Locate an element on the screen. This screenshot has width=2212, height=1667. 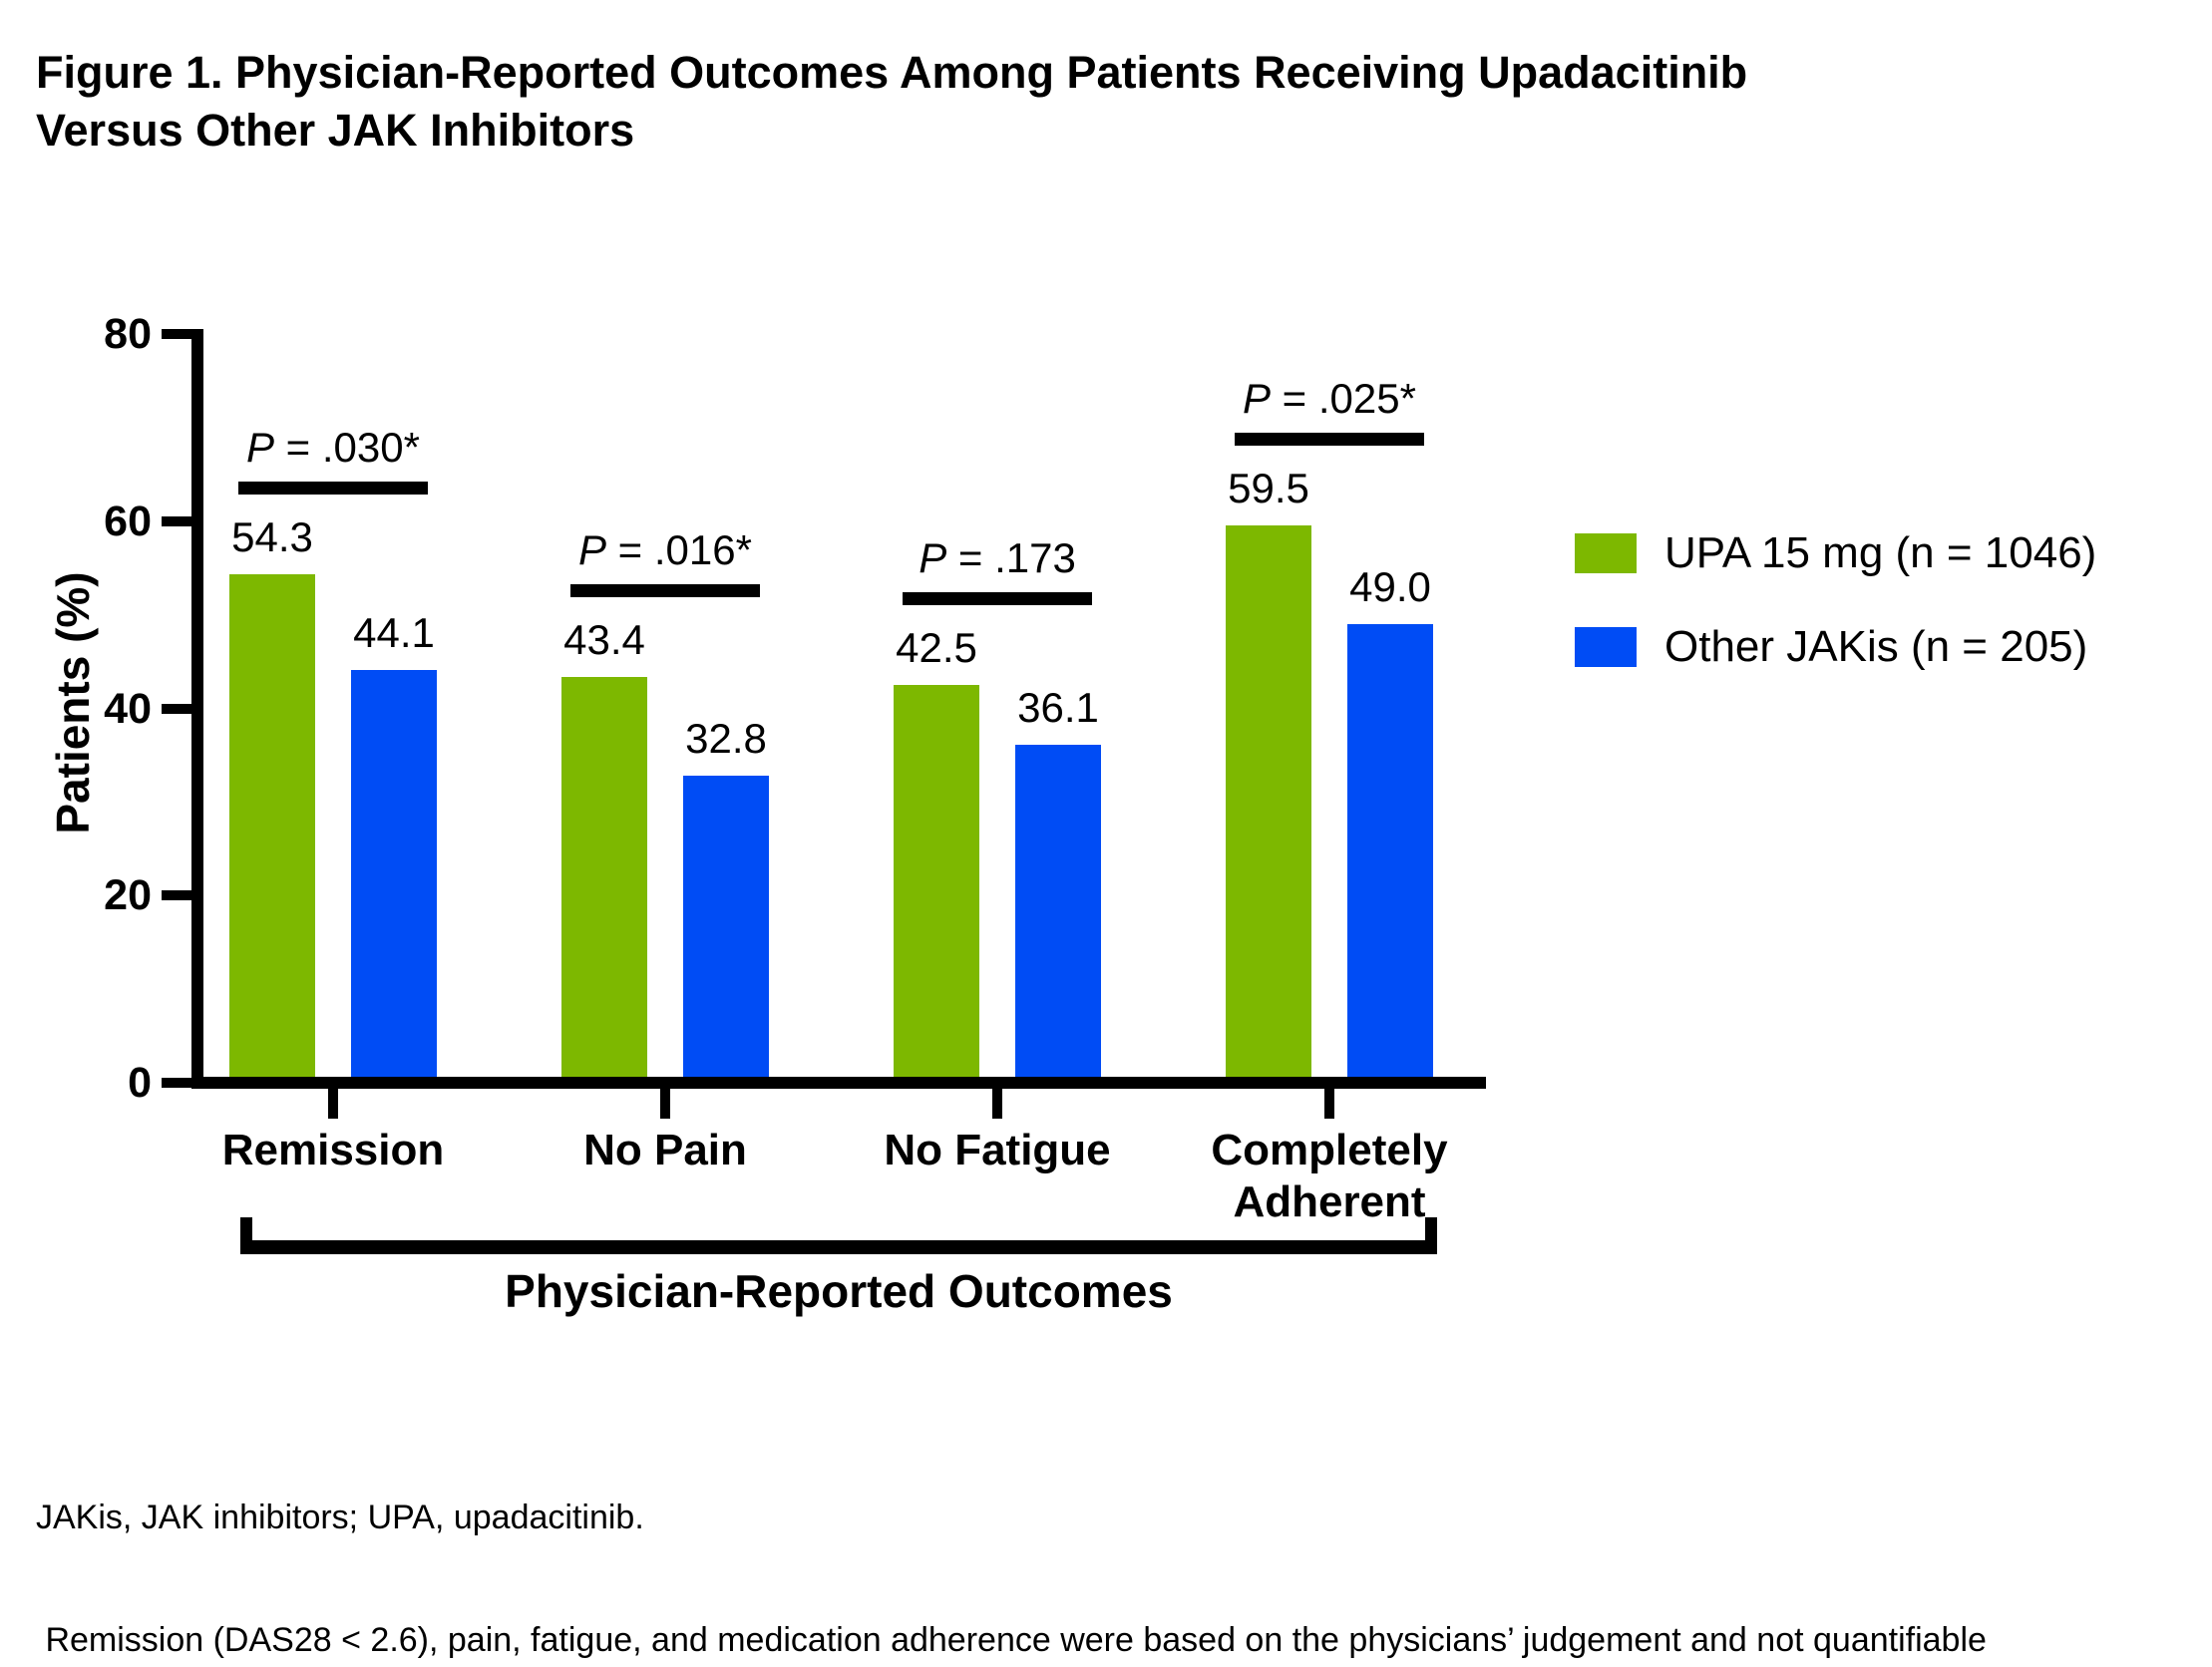
x-category-bracket-left-cap is located at coordinates (246, 1235).